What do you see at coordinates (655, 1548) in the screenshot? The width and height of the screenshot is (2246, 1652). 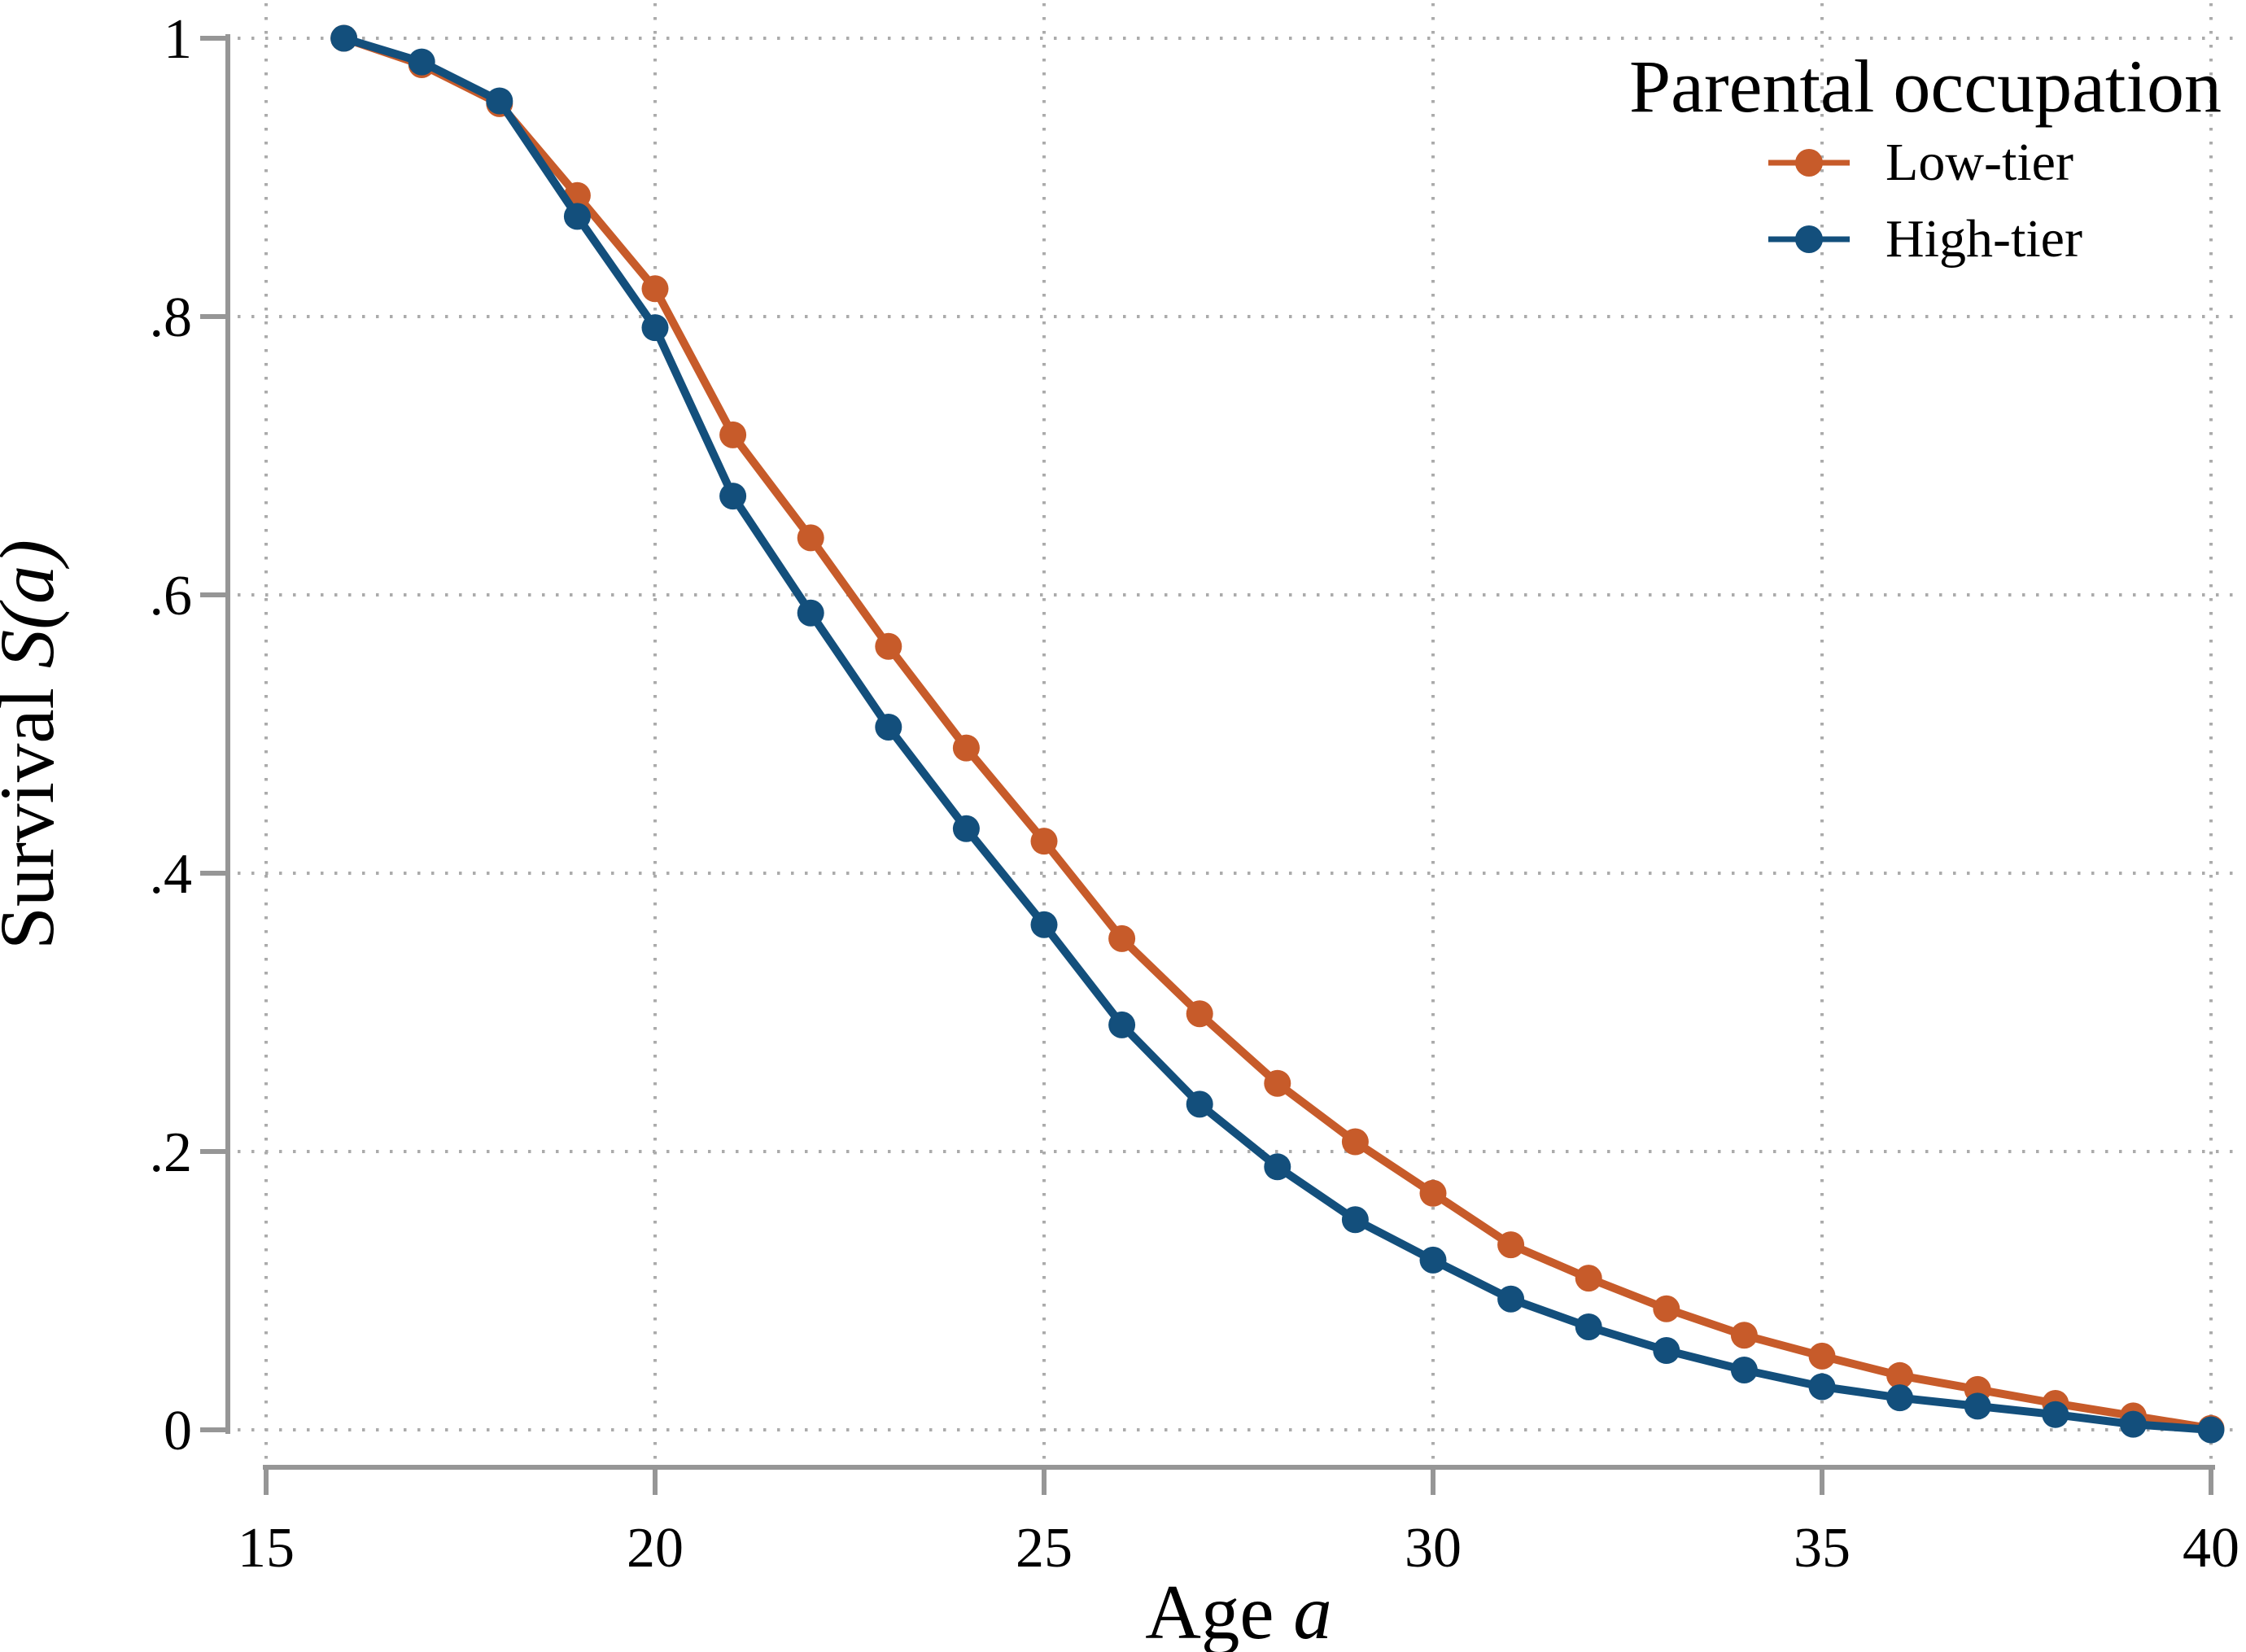 I see `x-tick-label: 20` at bounding box center [655, 1548].